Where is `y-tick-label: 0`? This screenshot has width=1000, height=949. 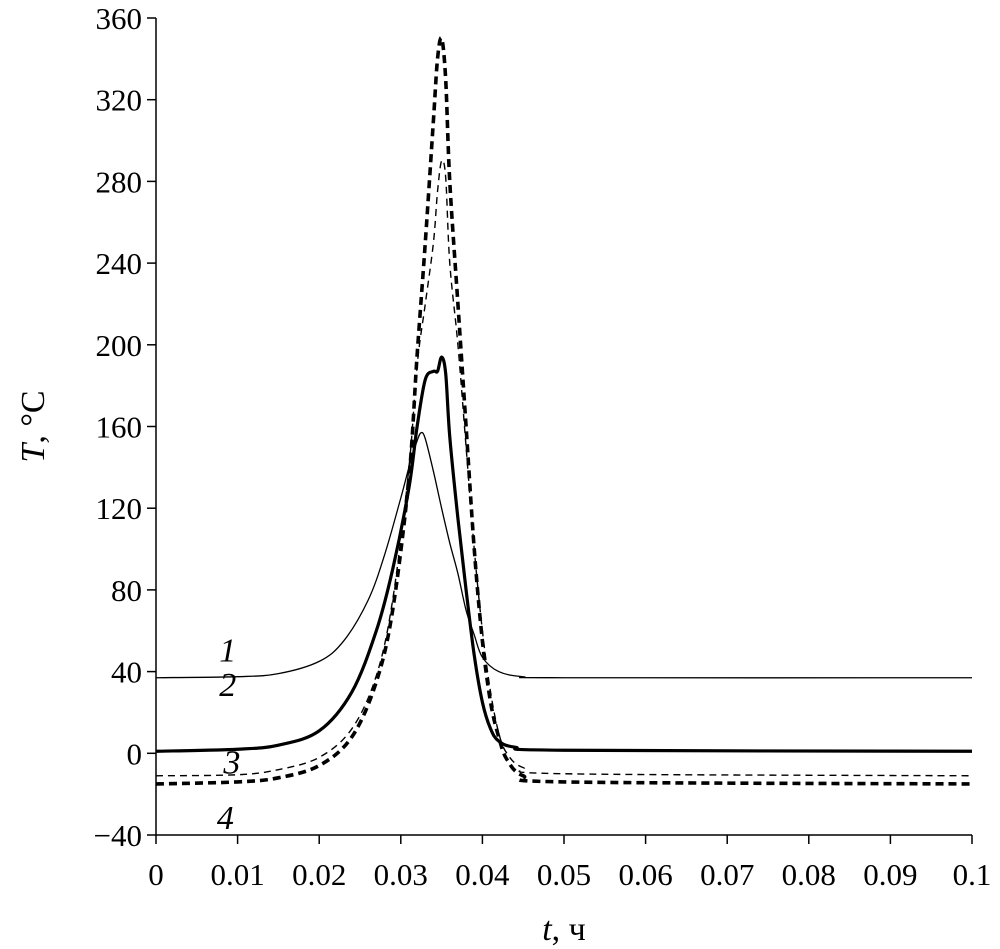
y-tick-label: 0 is located at coordinates (135, 753).